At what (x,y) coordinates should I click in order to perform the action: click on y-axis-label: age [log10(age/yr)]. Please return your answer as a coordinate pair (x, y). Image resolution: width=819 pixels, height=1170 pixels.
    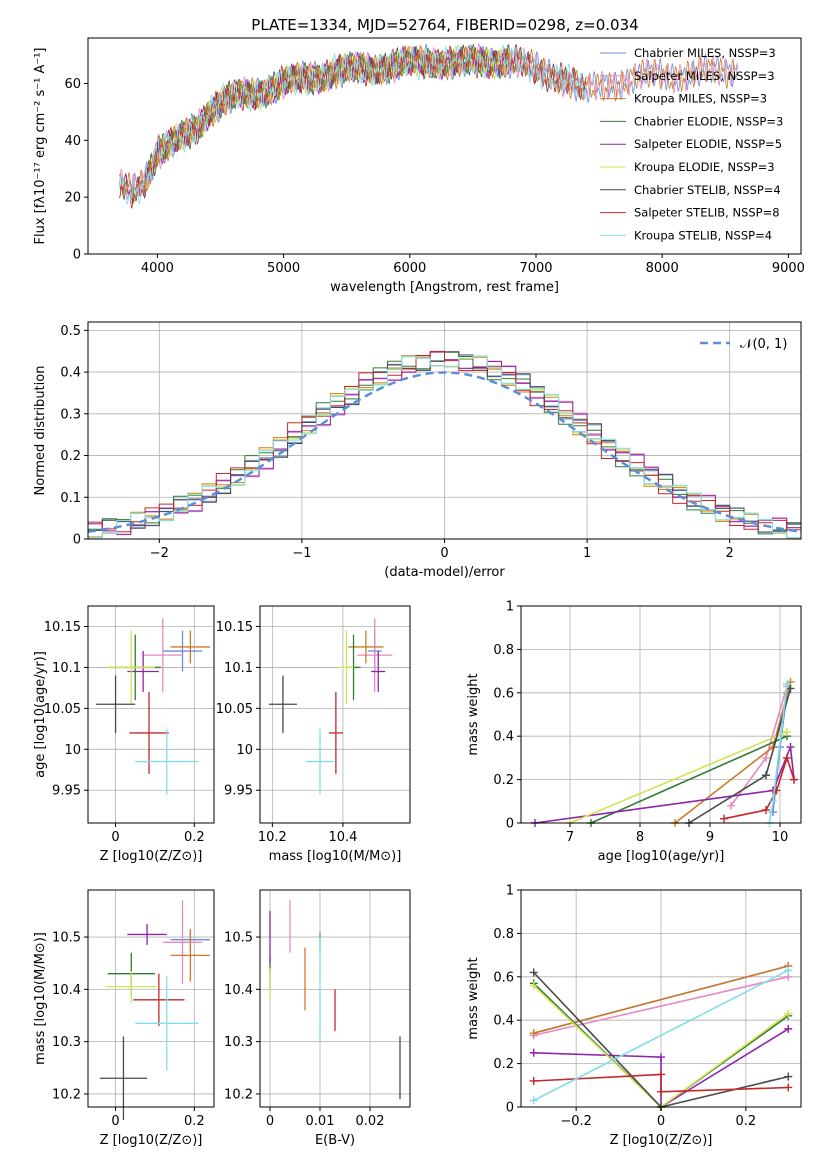
    Looking at the image, I should click on (40, 714).